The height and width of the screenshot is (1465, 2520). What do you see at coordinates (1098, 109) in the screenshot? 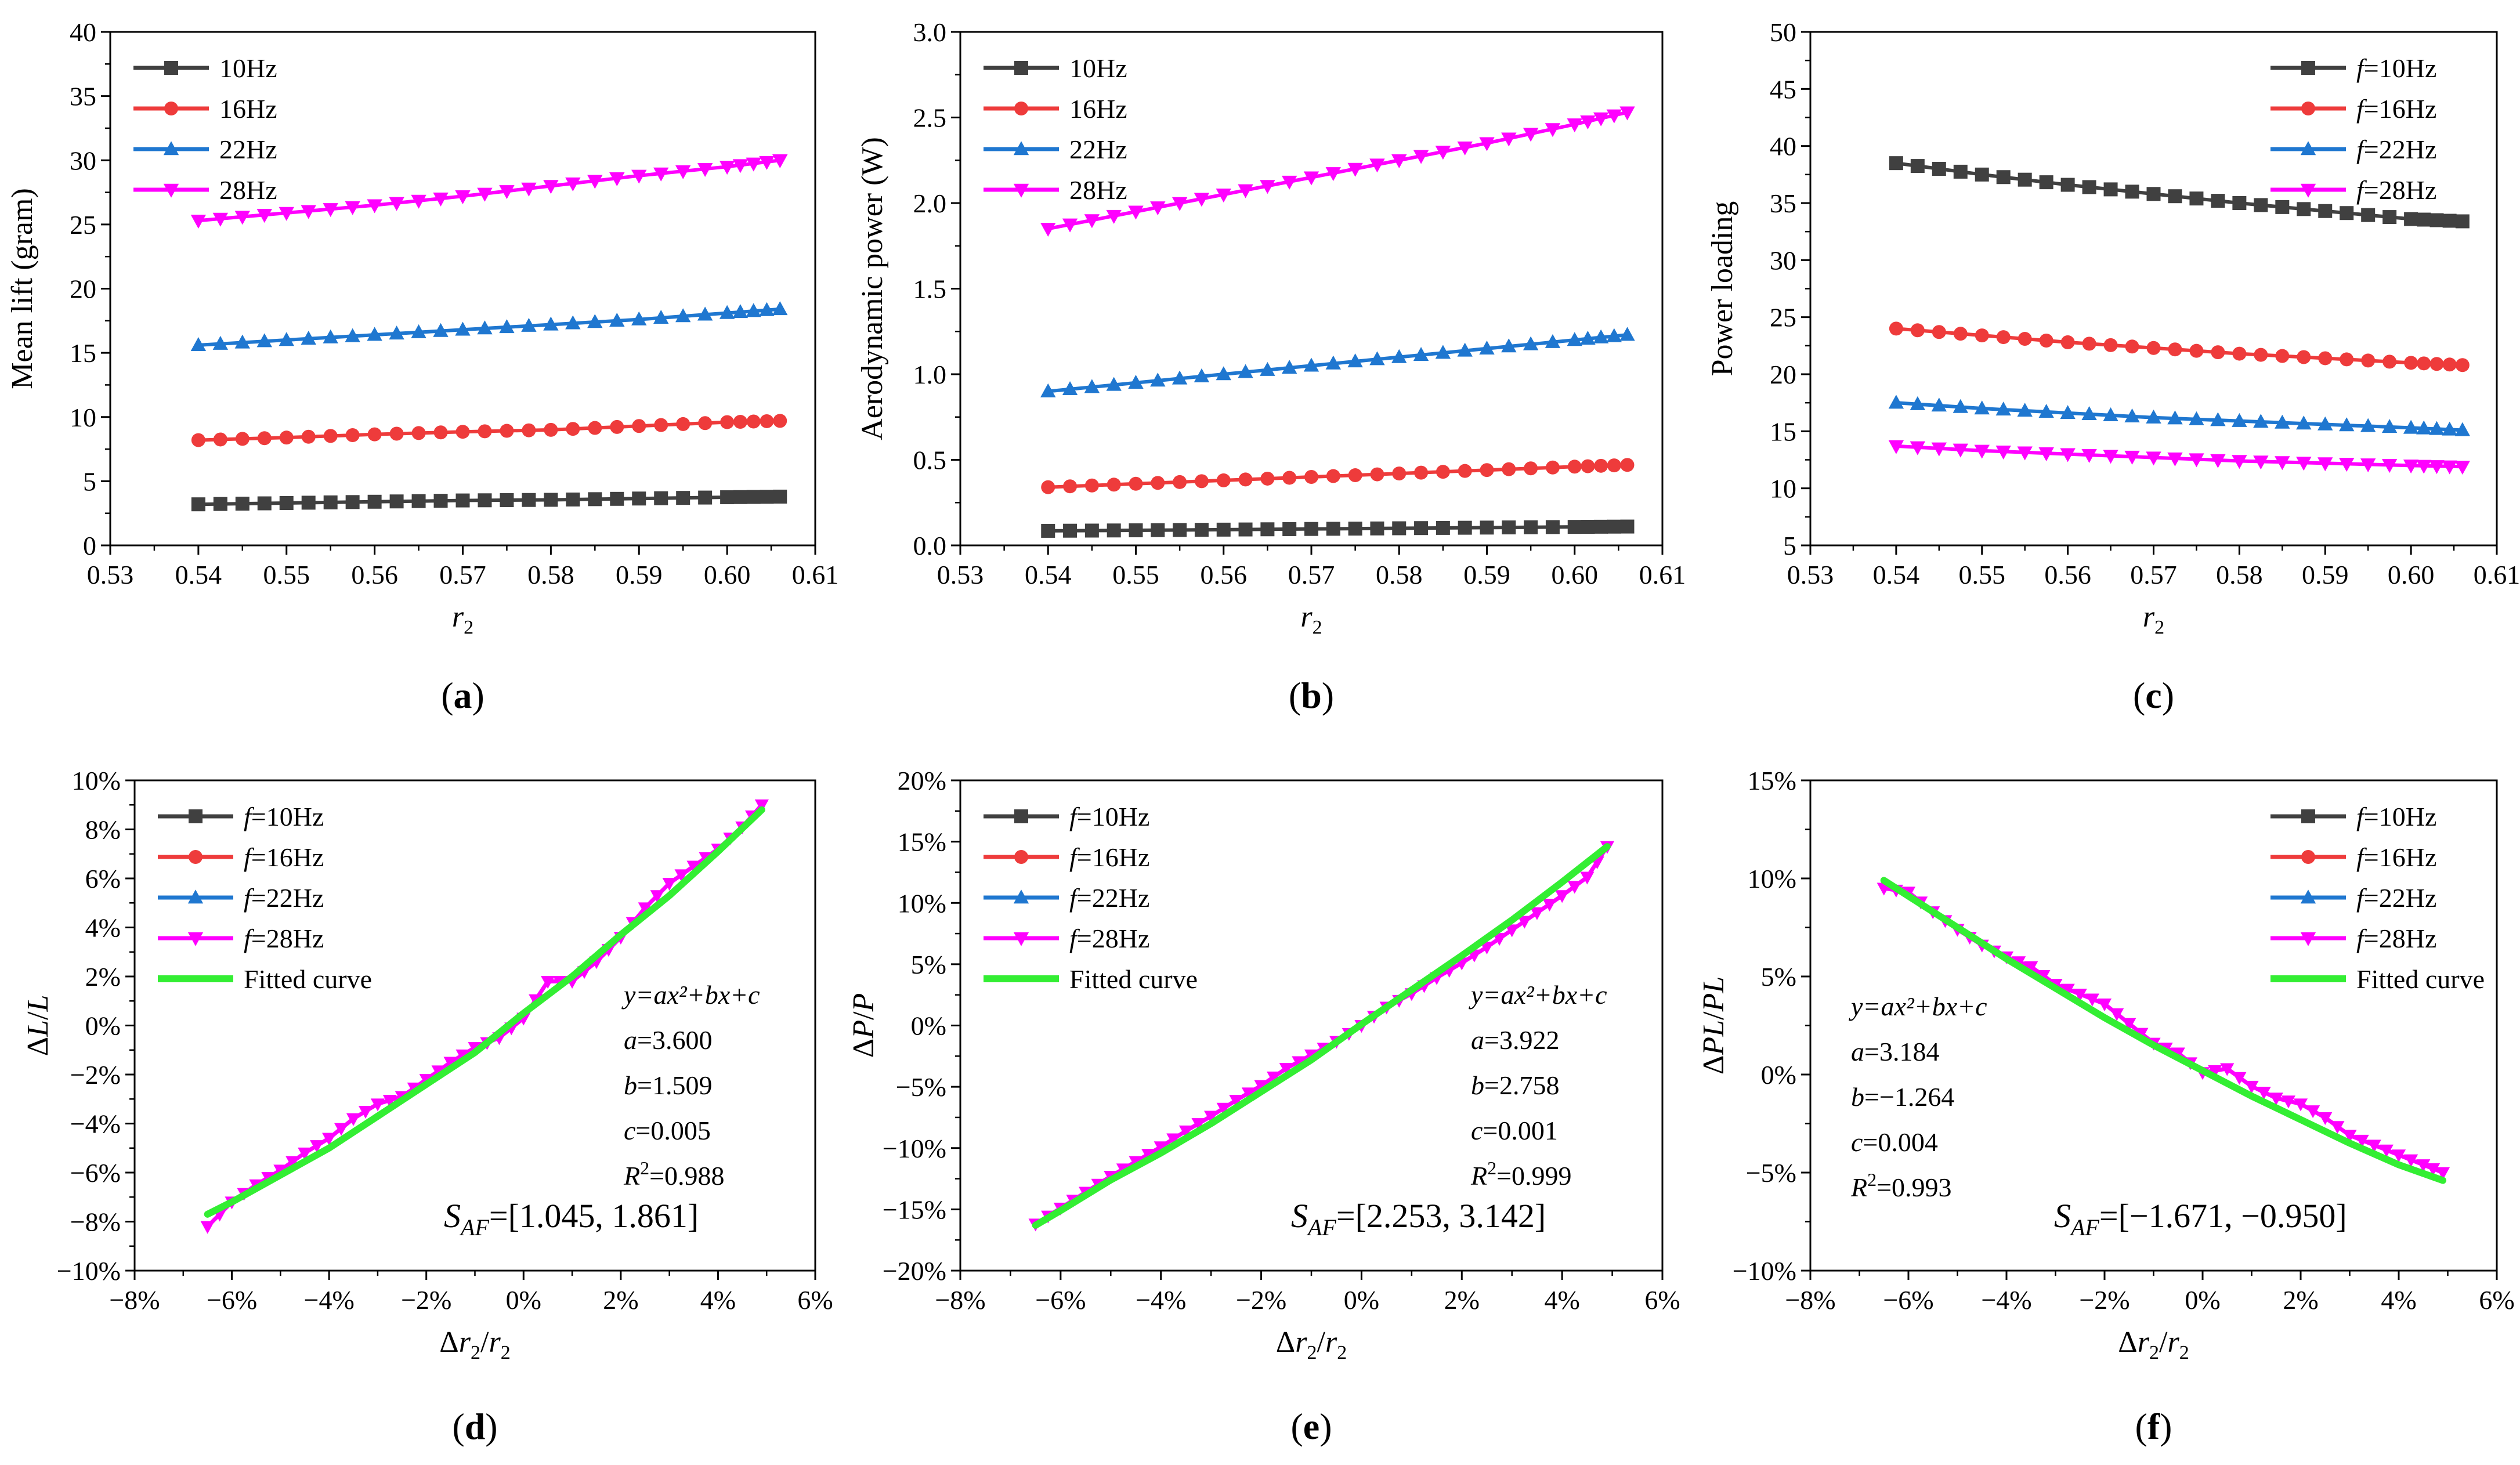
I see `legend-entry: 16Hz` at bounding box center [1098, 109].